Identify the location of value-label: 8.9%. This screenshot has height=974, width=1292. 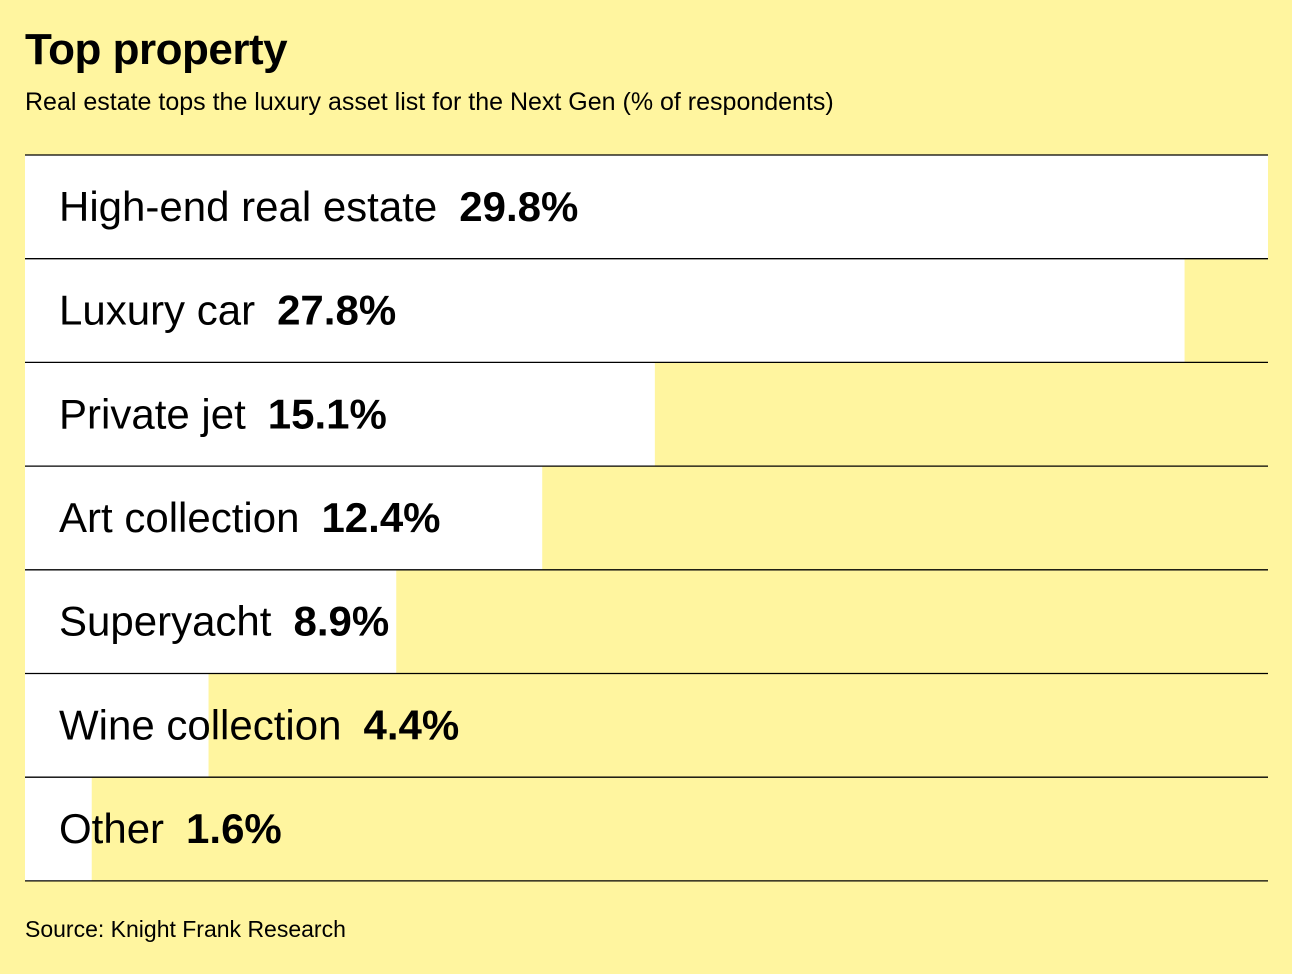
(341, 621).